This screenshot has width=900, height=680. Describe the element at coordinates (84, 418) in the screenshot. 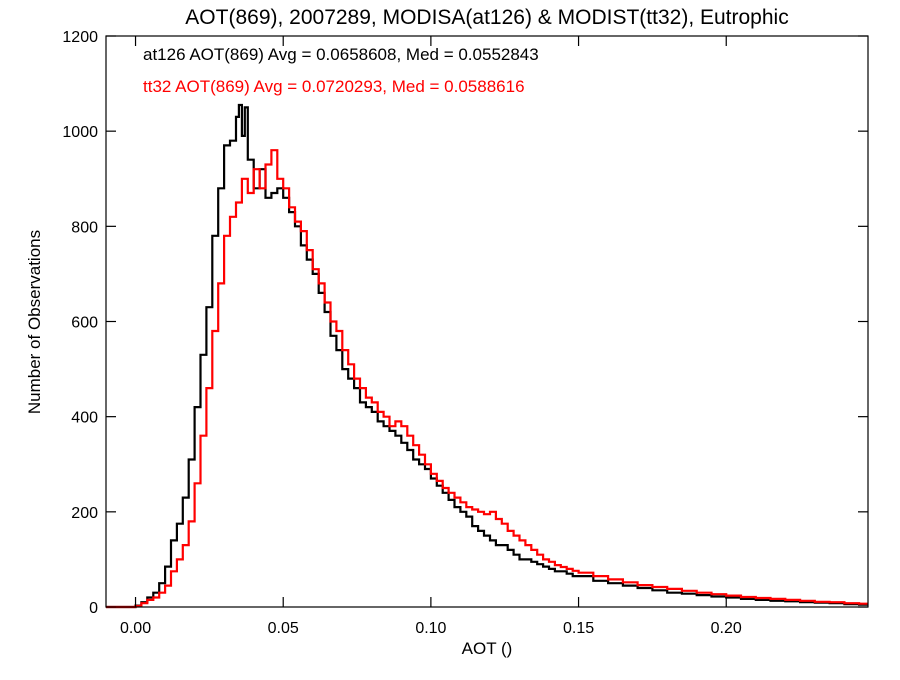

I see `y-tick-label: 400` at that location.